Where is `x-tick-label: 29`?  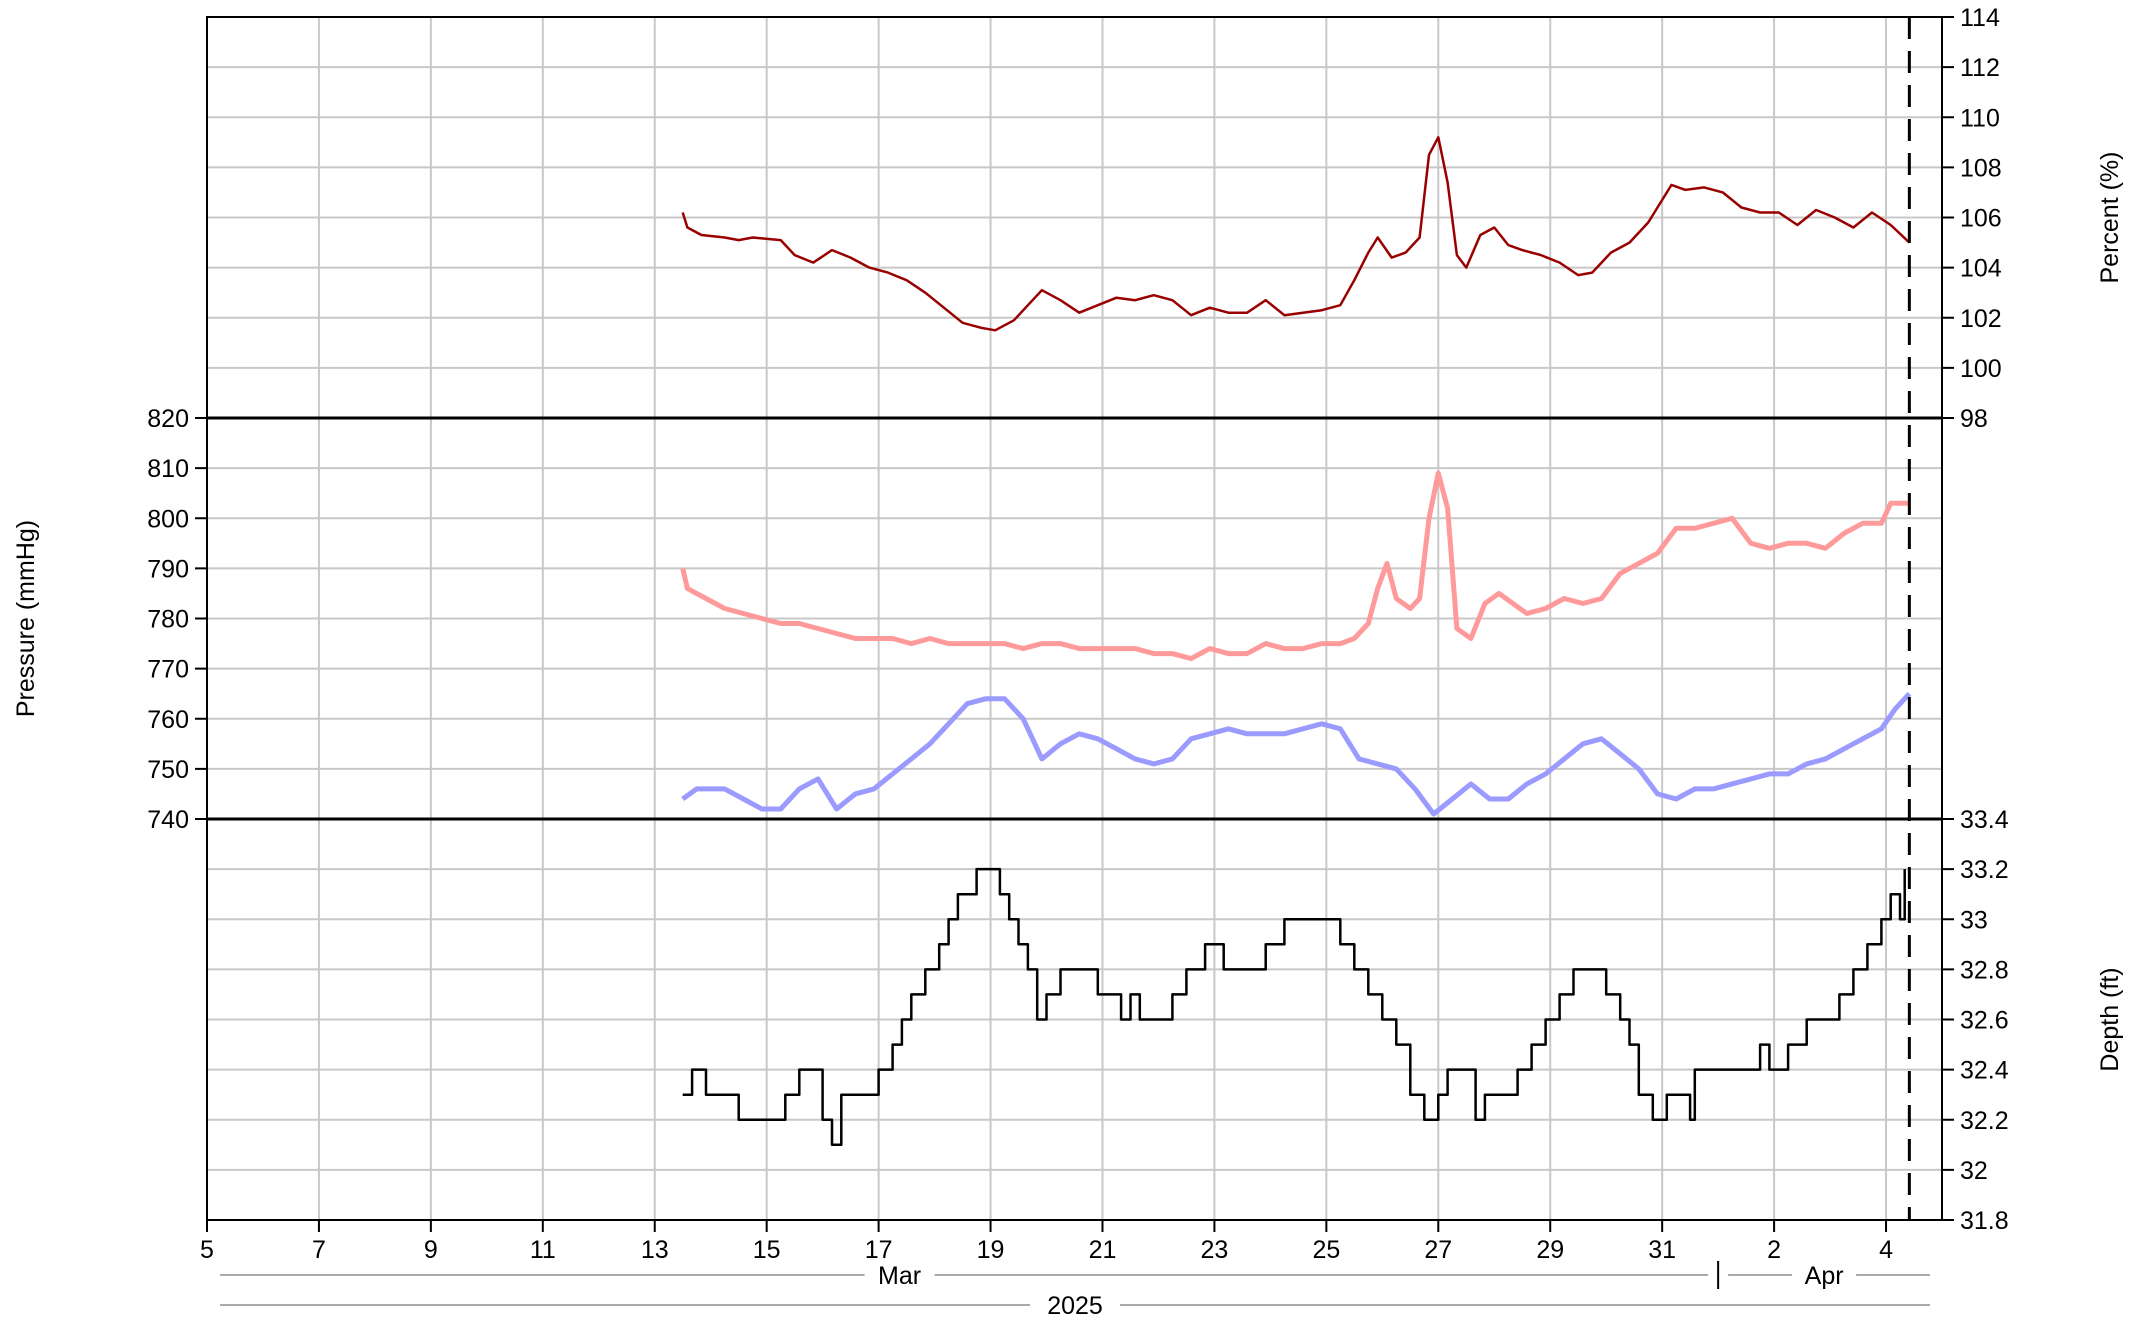 x-tick-label: 29 is located at coordinates (1550, 1250).